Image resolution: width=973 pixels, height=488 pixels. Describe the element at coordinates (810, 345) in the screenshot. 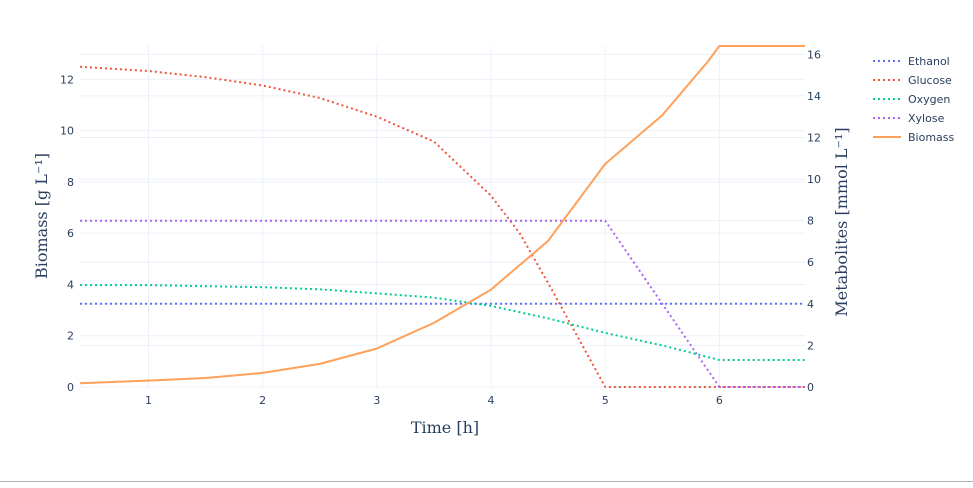

I see `y-right-tick-label: 2` at that location.